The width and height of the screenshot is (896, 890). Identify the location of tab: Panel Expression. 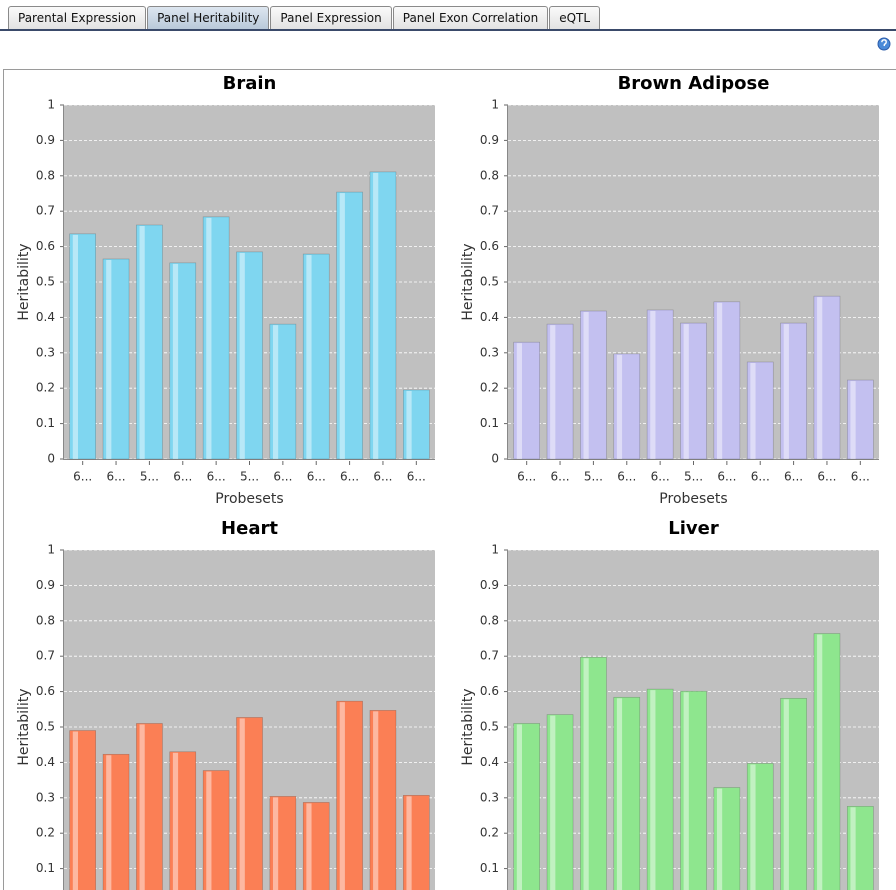
(331, 17).